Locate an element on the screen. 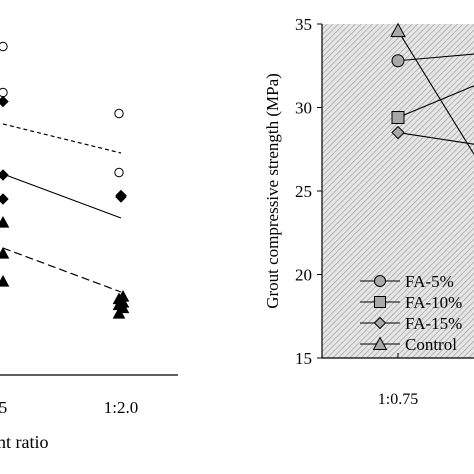  series-line-square is located at coordinates (435, 102).